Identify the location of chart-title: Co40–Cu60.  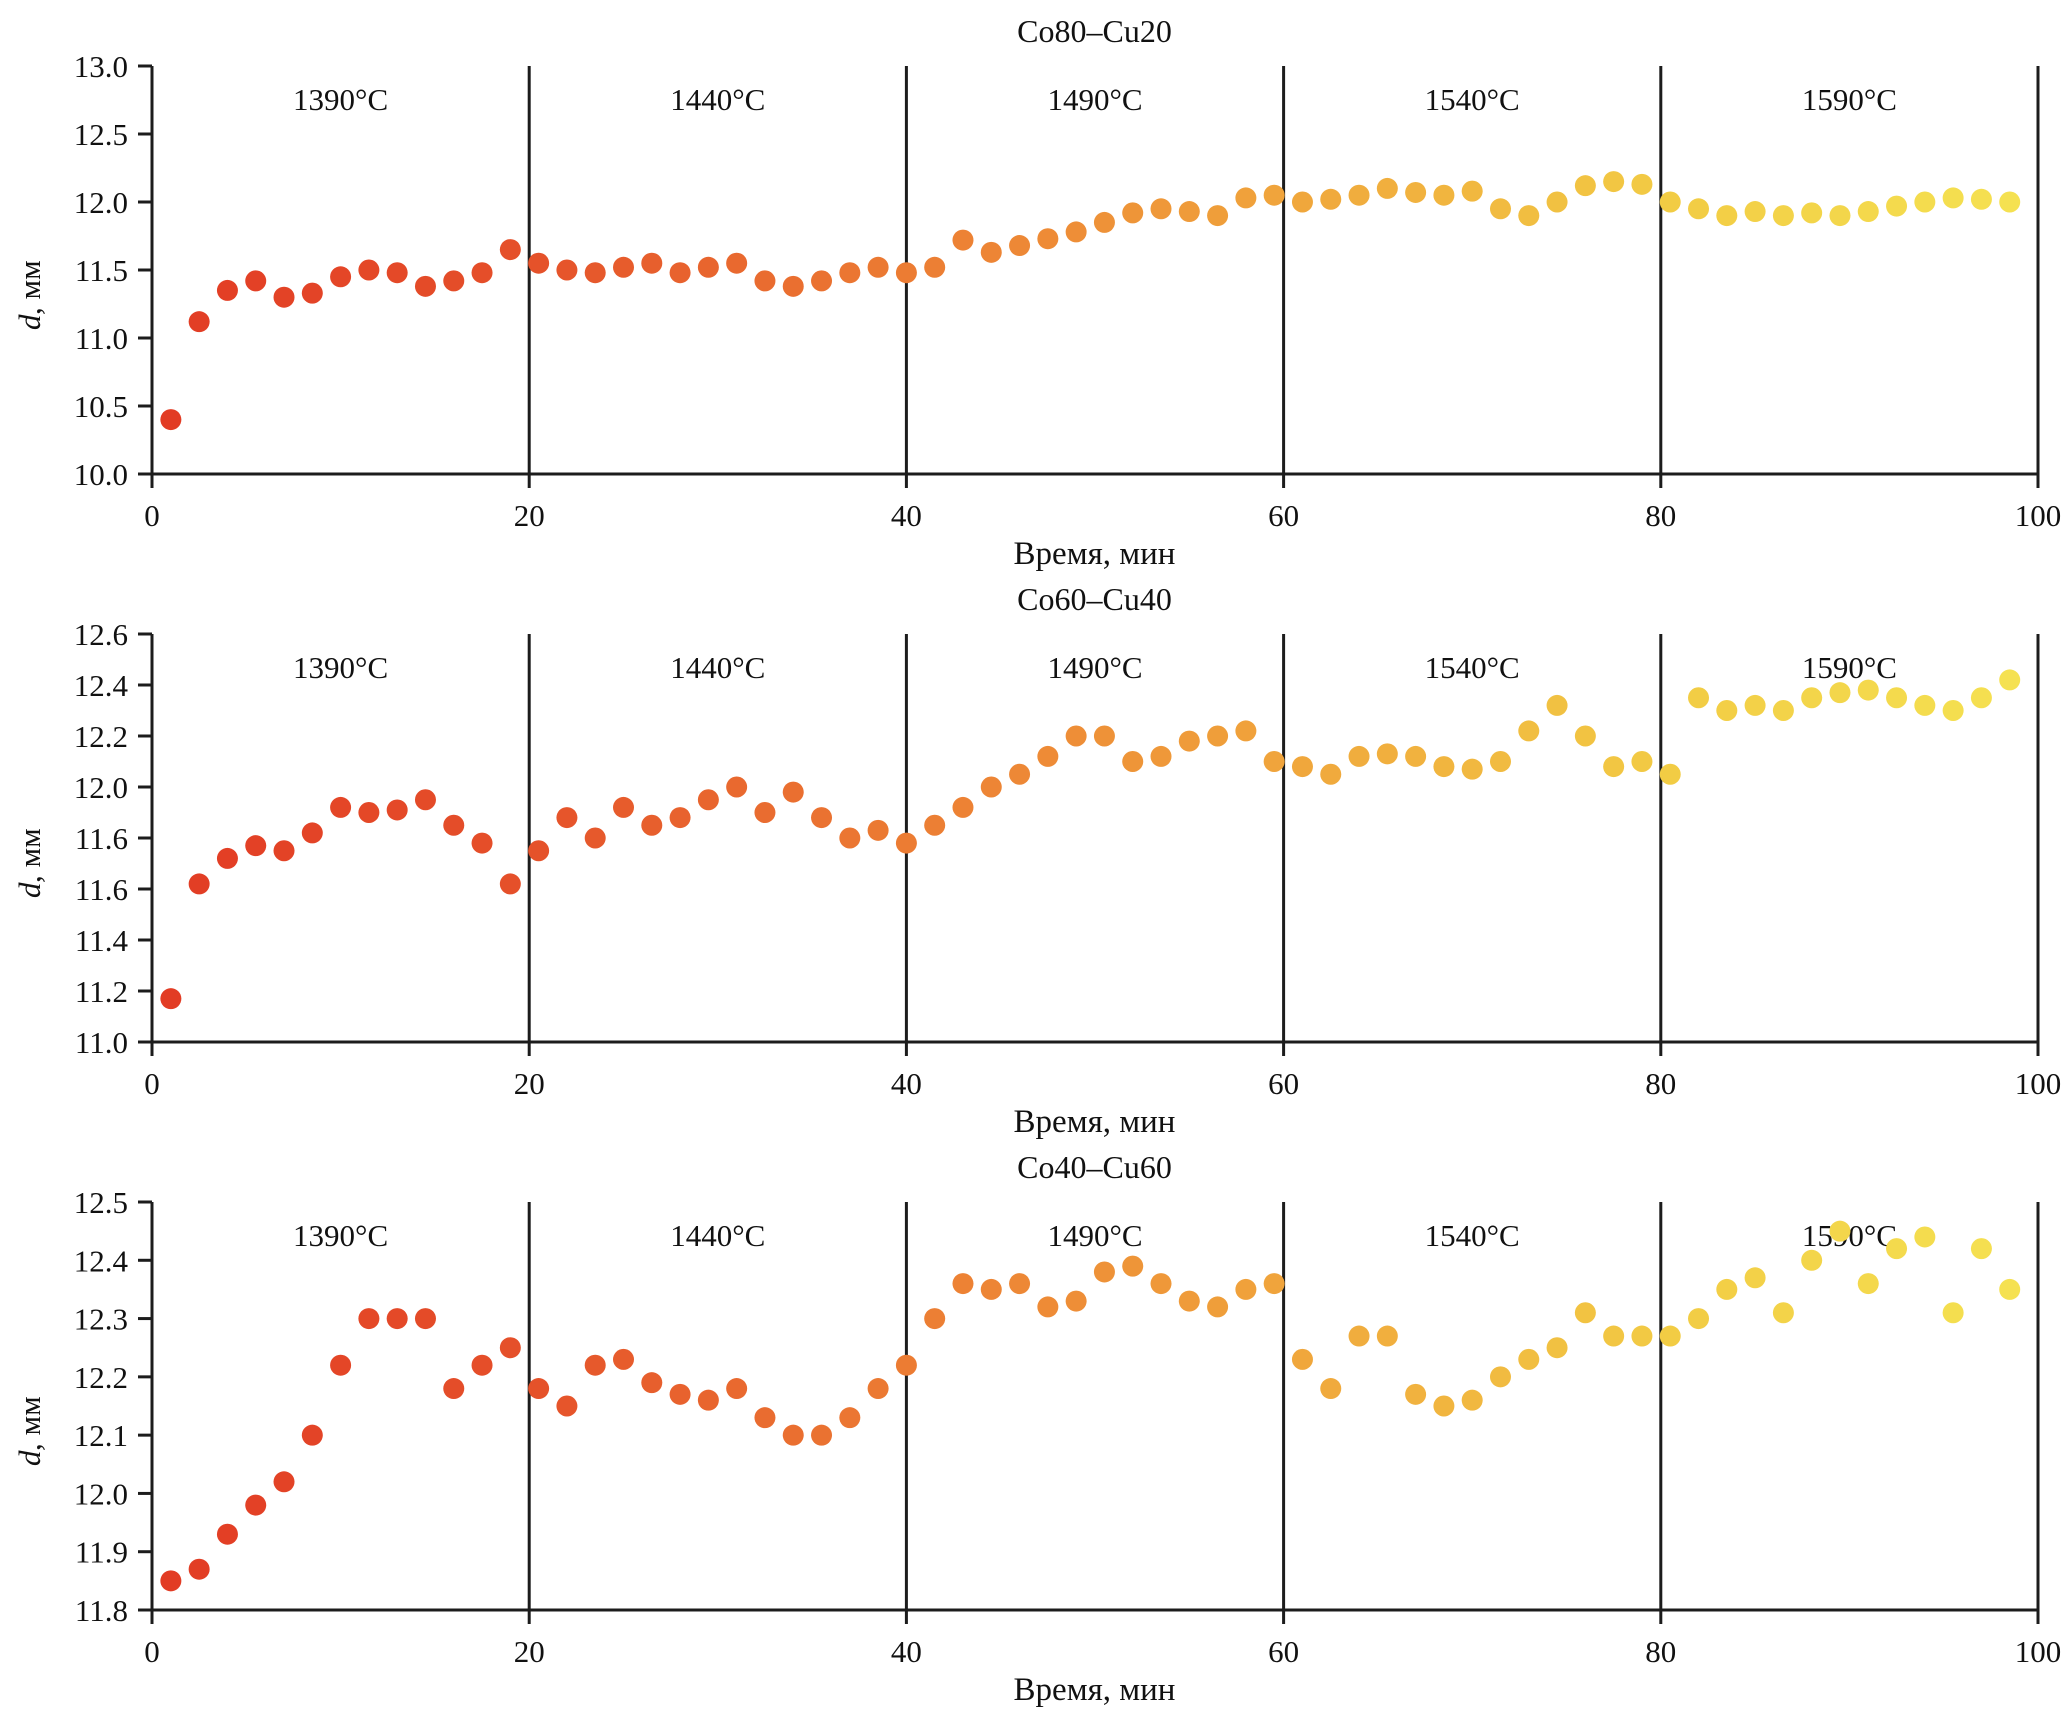
(1094, 1167).